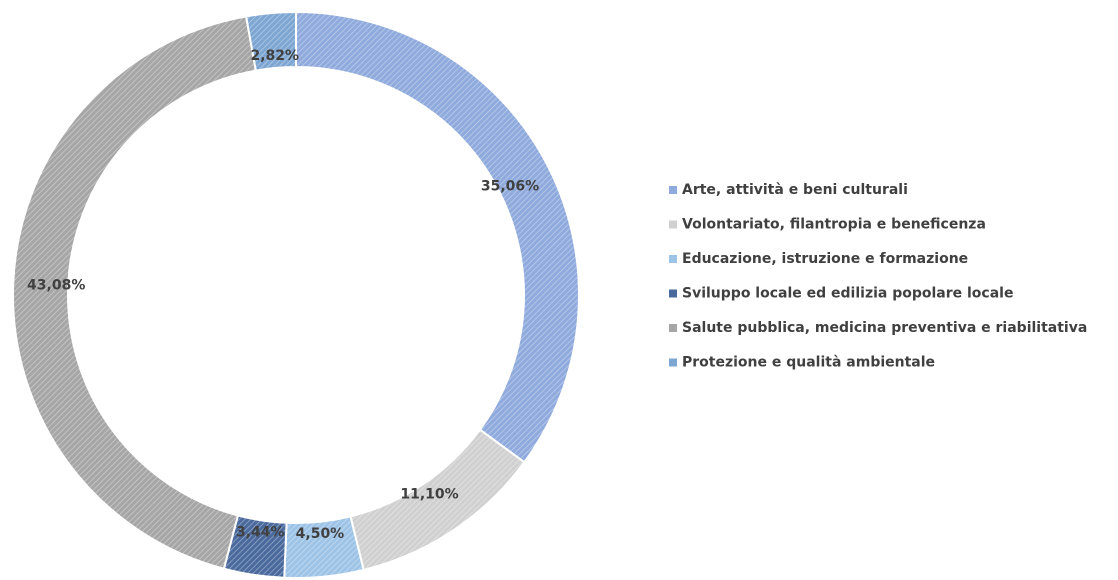 The height and width of the screenshot is (580, 1118). What do you see at coordinates (274, 56) in the screenshot?
I see `data-label: 2,82%` at bounding box center [274, 56].